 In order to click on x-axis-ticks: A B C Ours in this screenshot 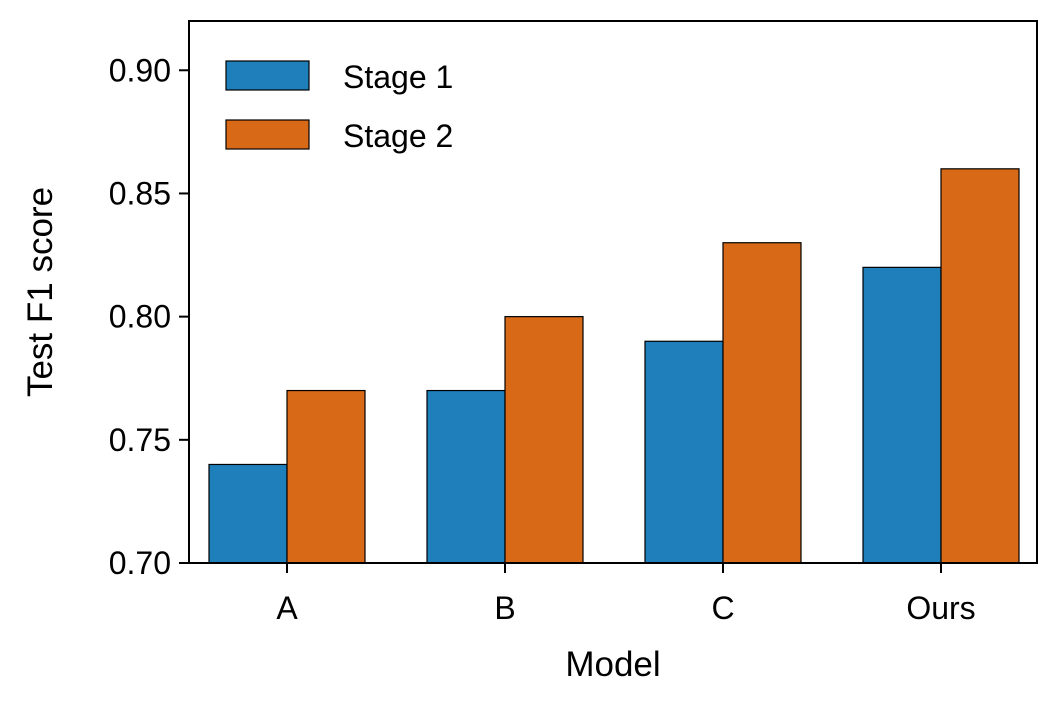, I will do `click(626, 594)`.